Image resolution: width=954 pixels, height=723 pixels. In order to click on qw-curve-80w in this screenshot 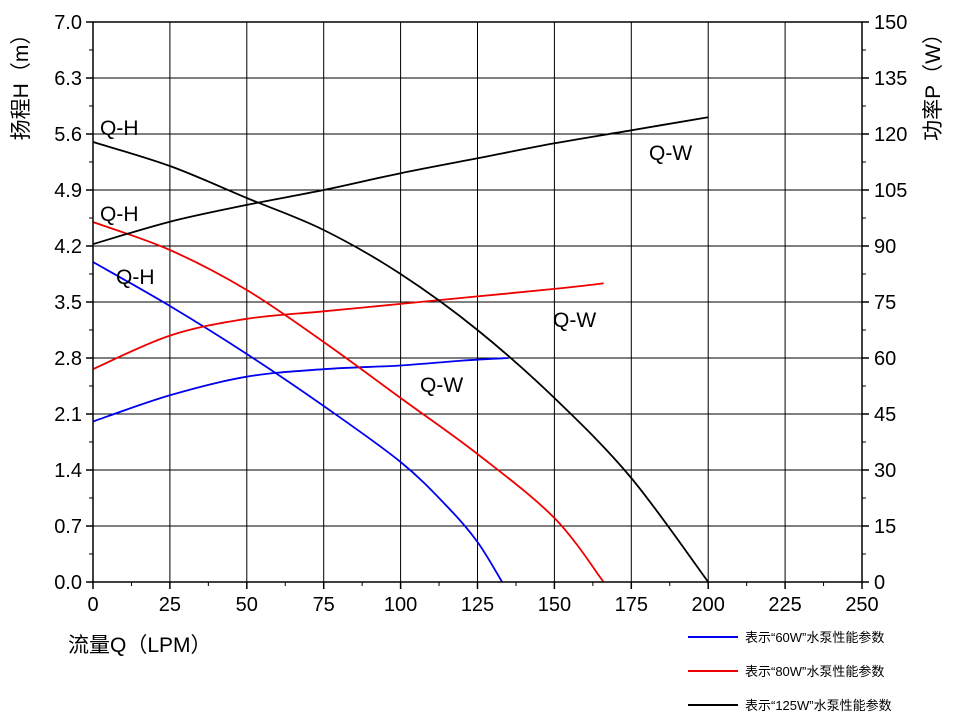, I will do `click(348, 326)`.